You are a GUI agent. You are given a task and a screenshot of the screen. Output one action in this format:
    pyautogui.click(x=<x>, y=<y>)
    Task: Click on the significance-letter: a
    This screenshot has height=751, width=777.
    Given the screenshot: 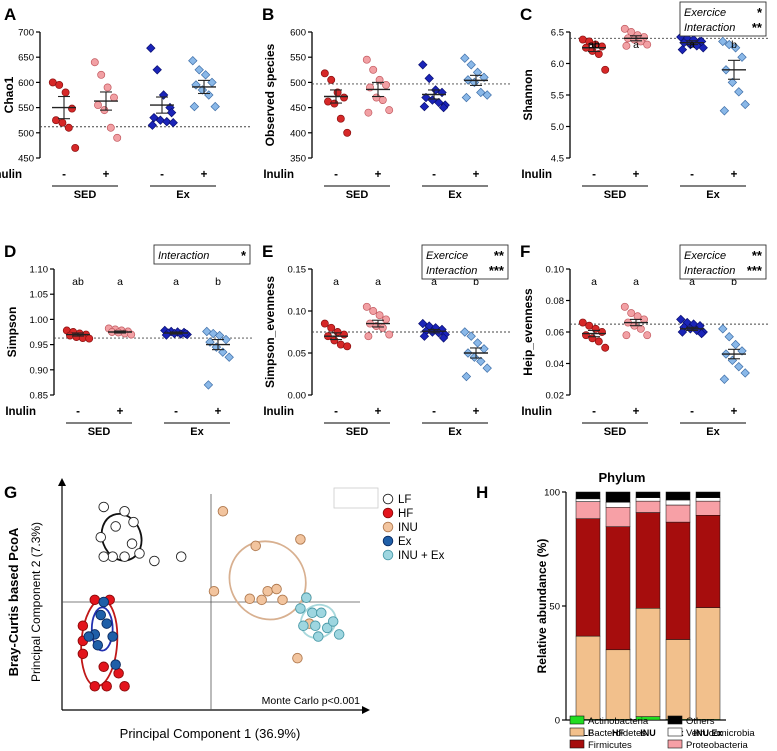 What is the action you would take?
    pyautogui.click(x=636, y=282)
    